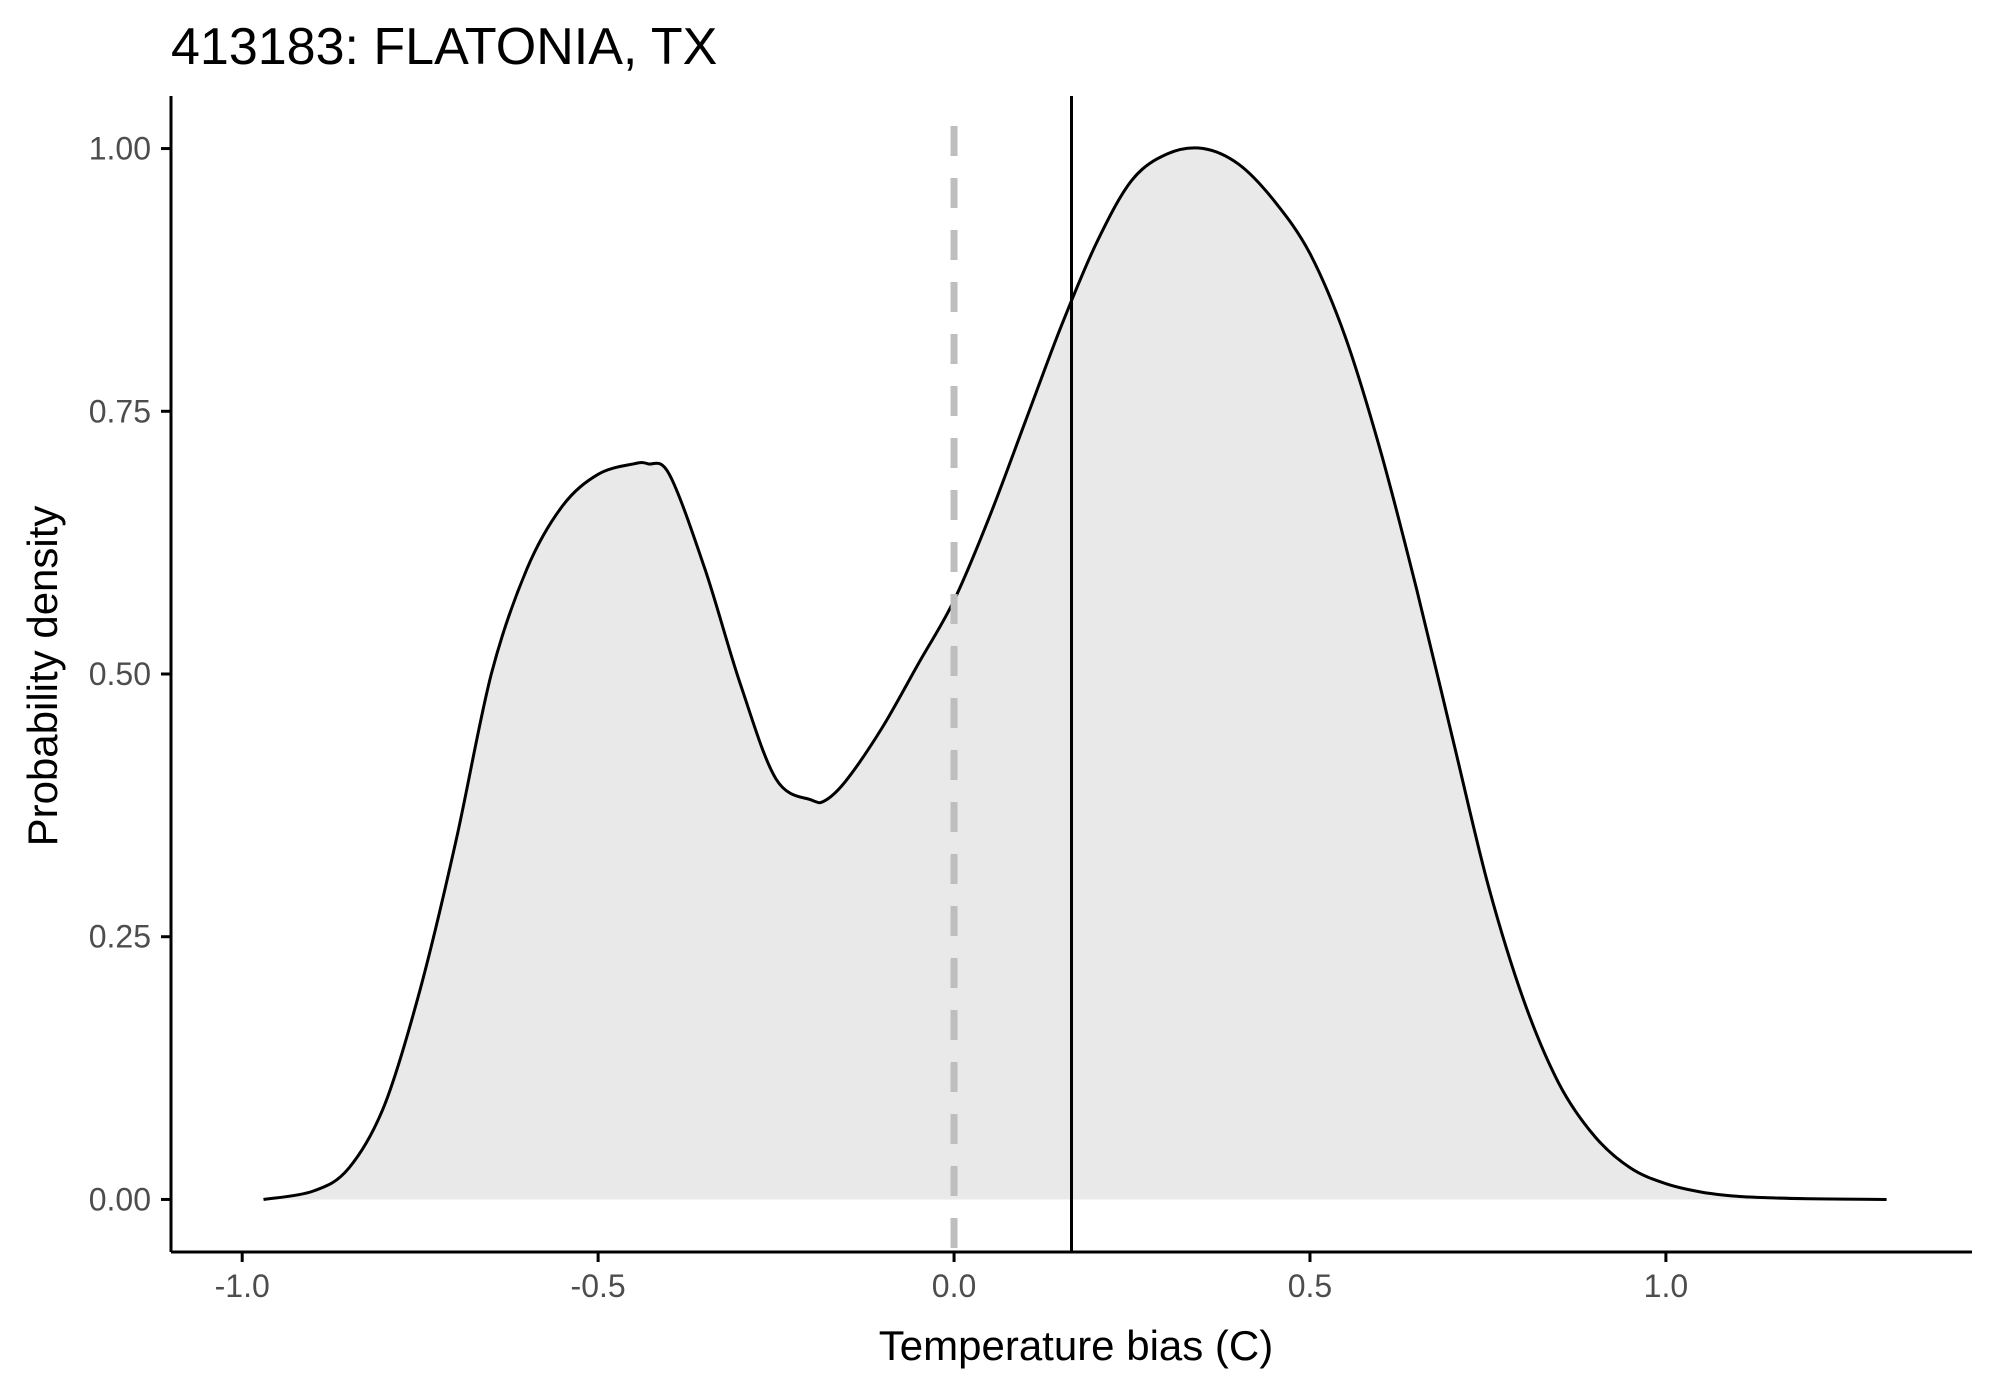  Describe the element at coordinates (120, 411) in the screenshot. I see `y-tick-label: 0.75` at that location.